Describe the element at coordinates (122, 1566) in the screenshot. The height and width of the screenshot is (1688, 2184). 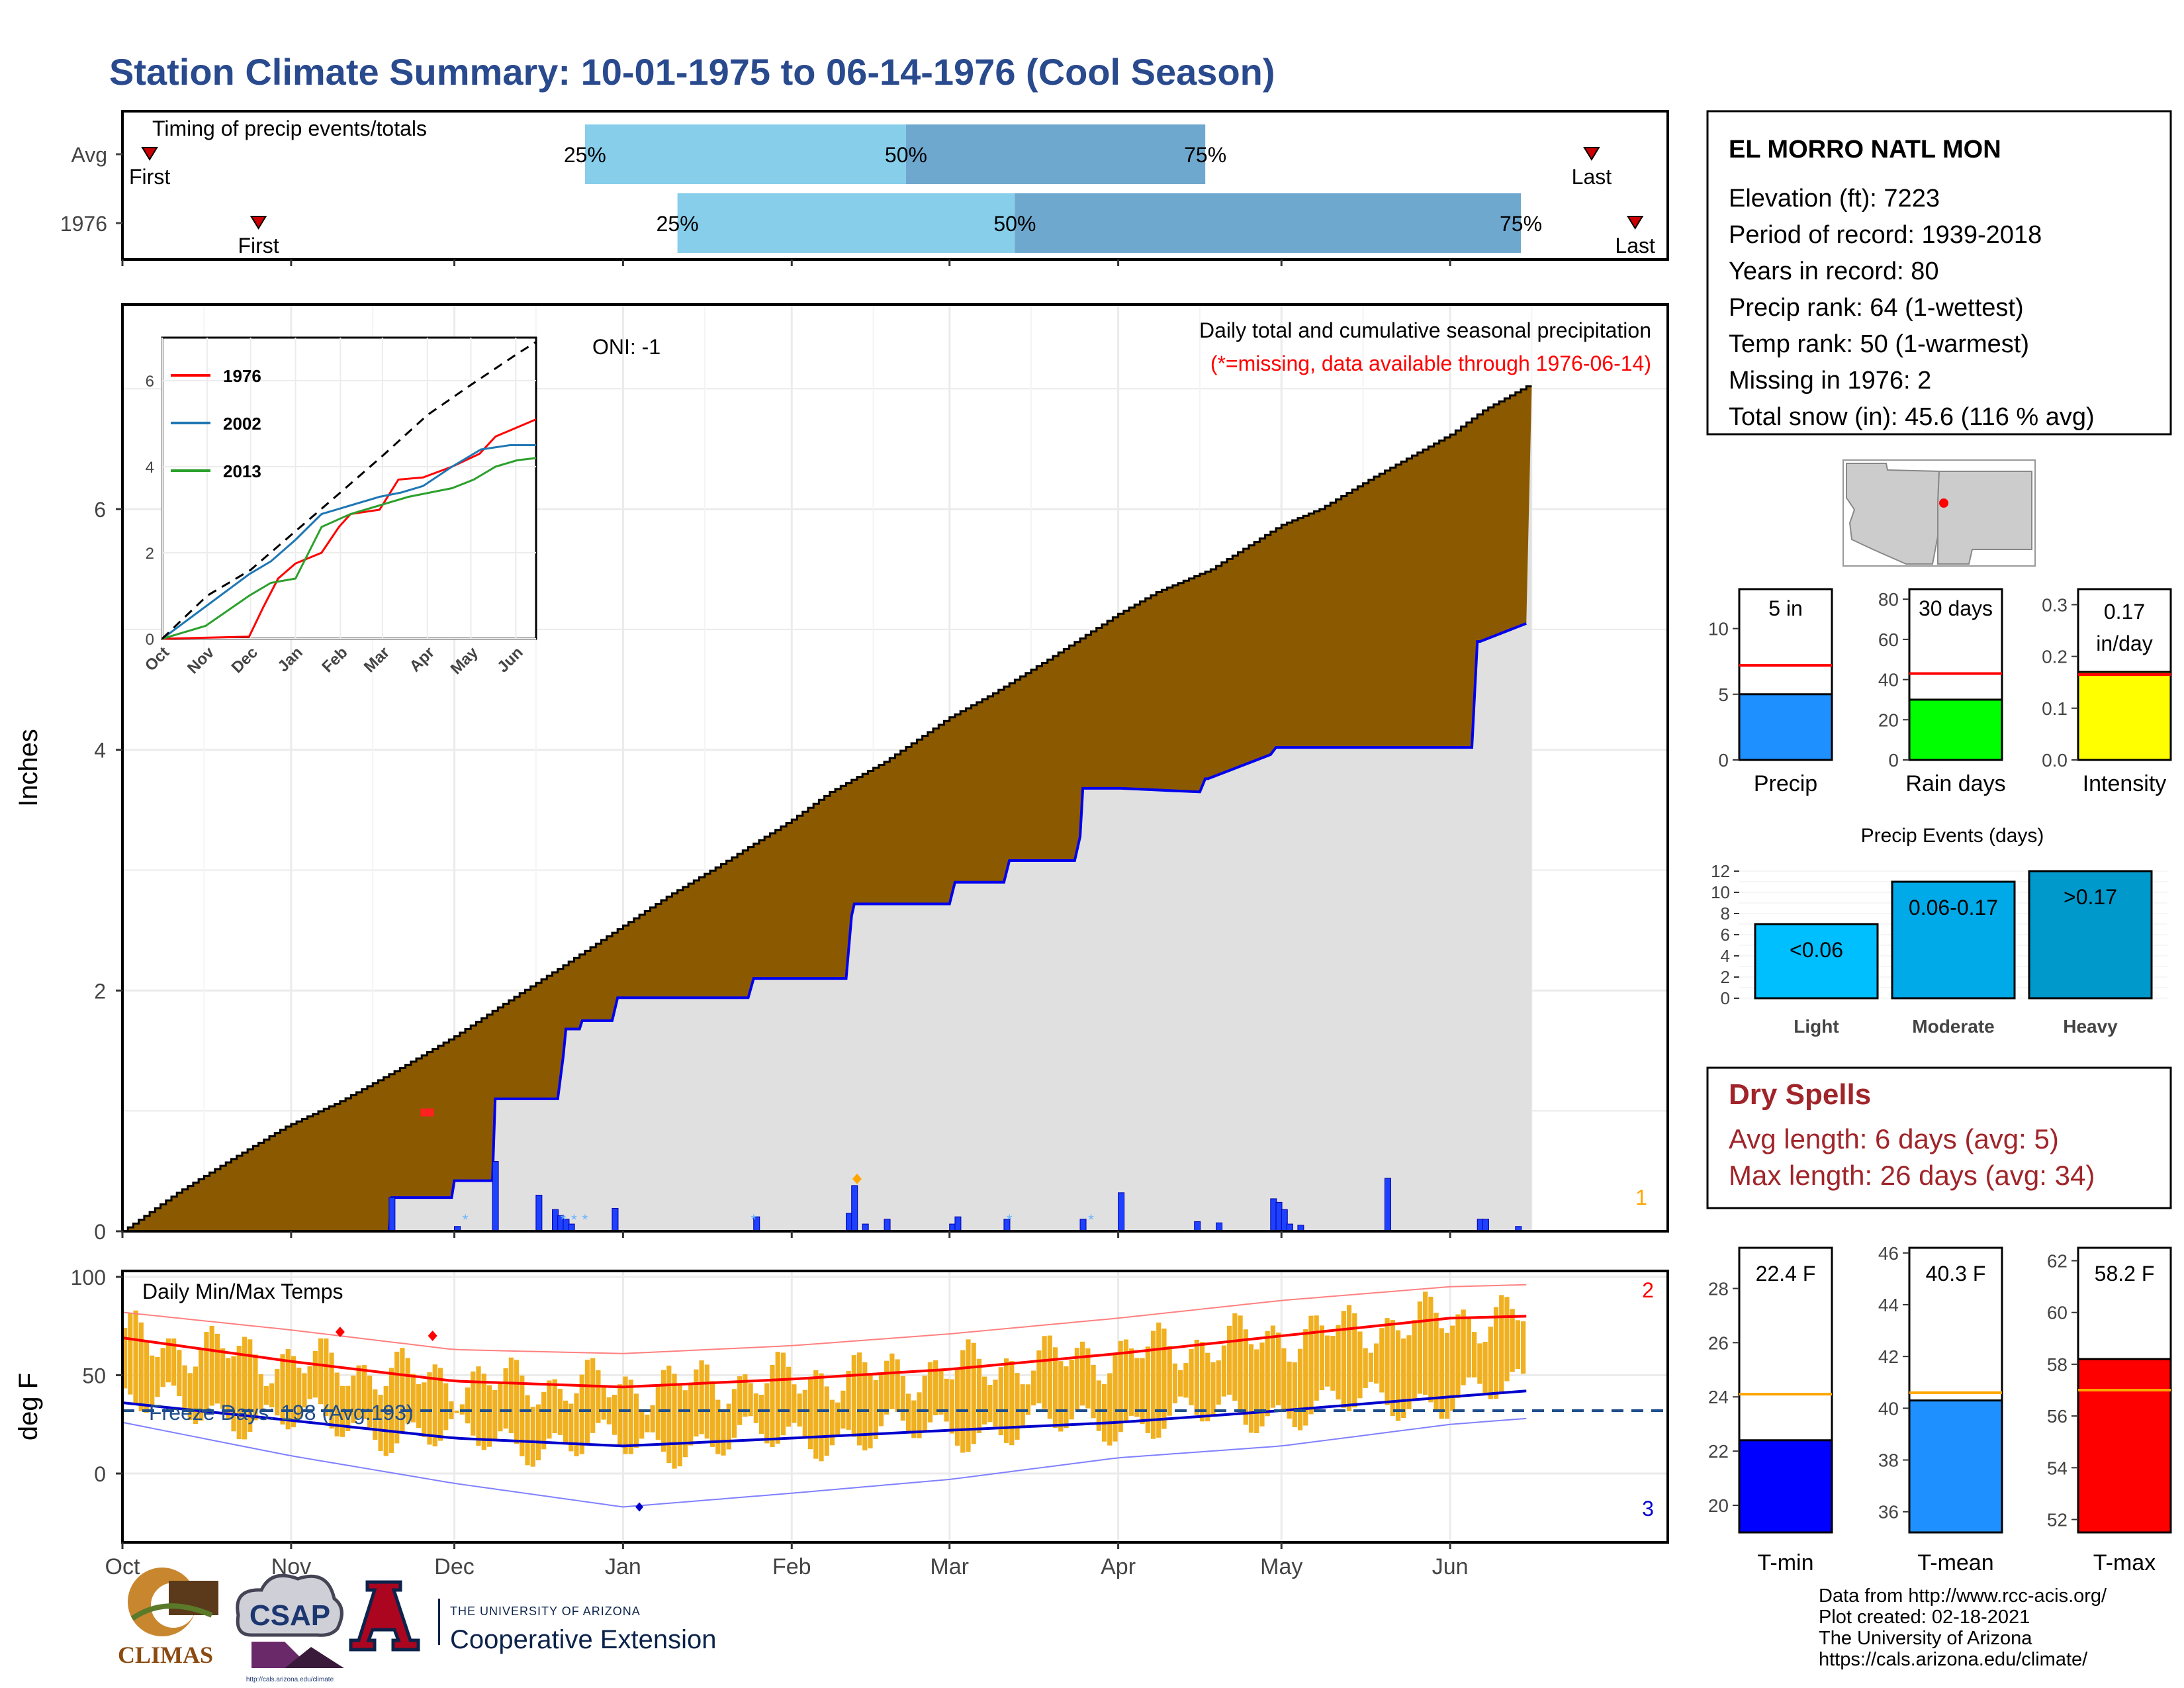
I see `month-label: Oct` at that location.